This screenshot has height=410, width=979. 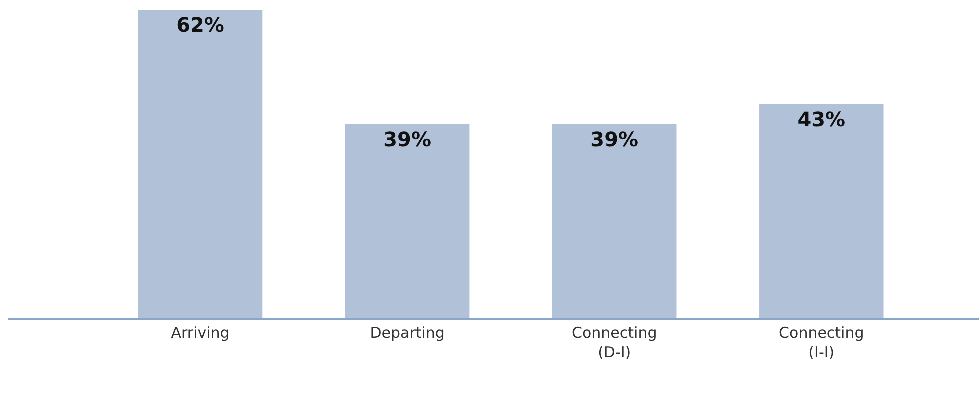 I want to click on x-tick-label: Departing, so click(x=407, y=333).